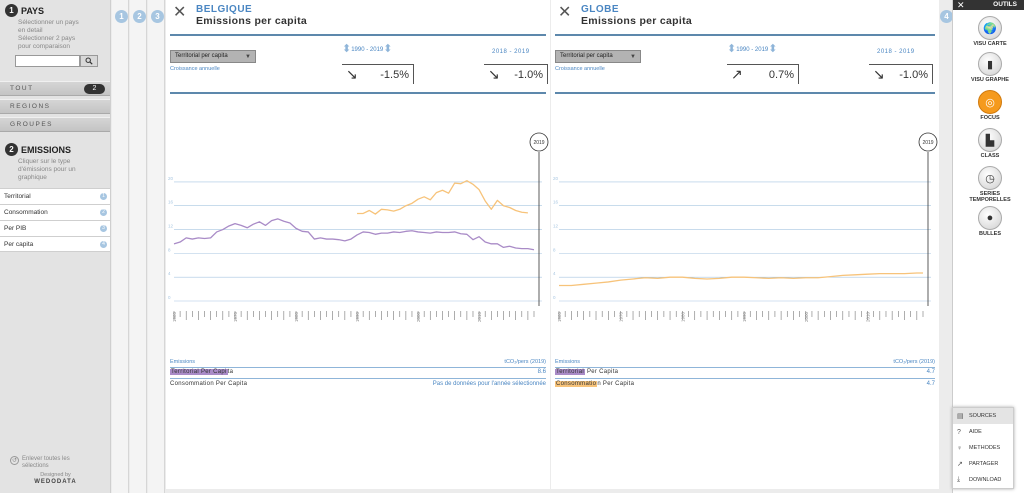 This screenshot has height=493, width=1024. What do you see at coordinates (230, 372) in the screenshot?
I see `legend-label: ta` at bounding box center [230, 372].